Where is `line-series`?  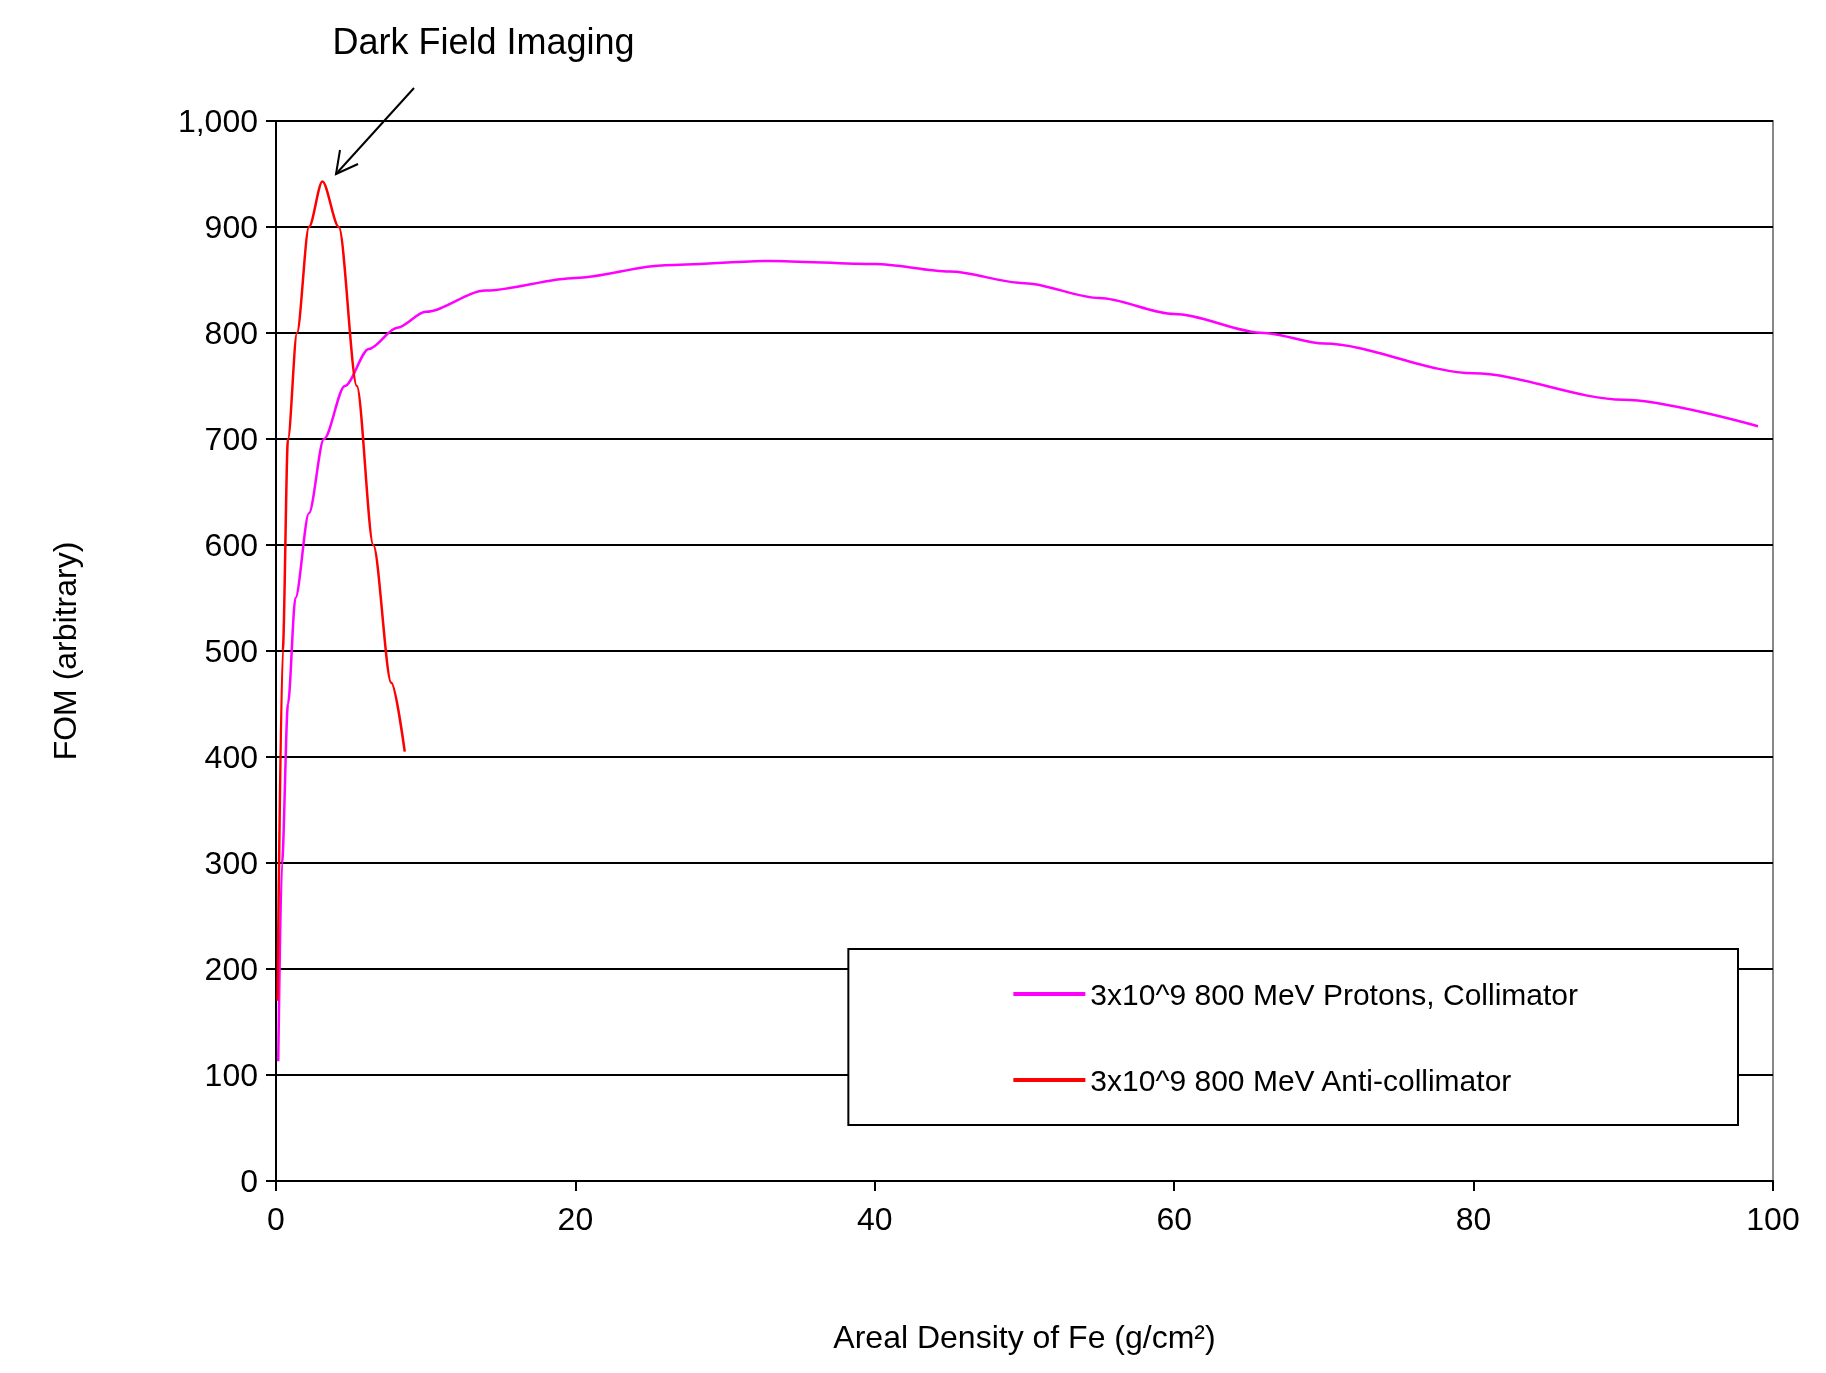
line-series is located at coordinates (341, 591).